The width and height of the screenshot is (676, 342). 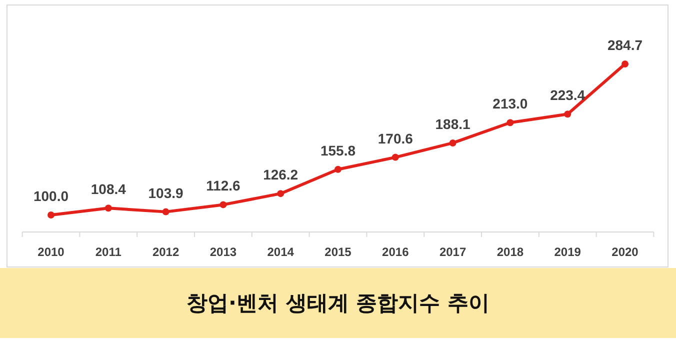 I want to click on data-label: 284.7, so click(x=625, y=45).